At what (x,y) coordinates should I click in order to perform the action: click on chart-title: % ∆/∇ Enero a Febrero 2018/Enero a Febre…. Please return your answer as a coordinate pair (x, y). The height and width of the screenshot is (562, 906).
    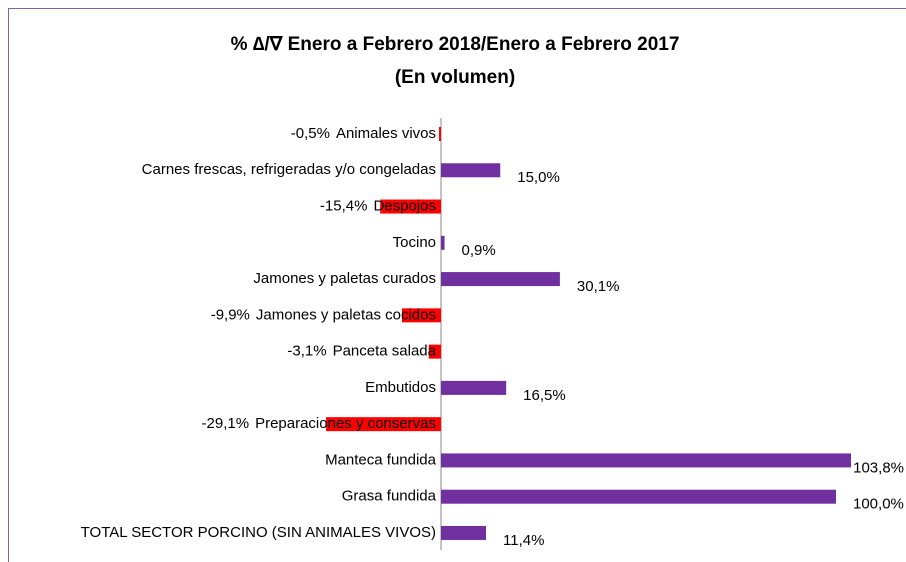
    Looking at the image, I should click on (455, 44).